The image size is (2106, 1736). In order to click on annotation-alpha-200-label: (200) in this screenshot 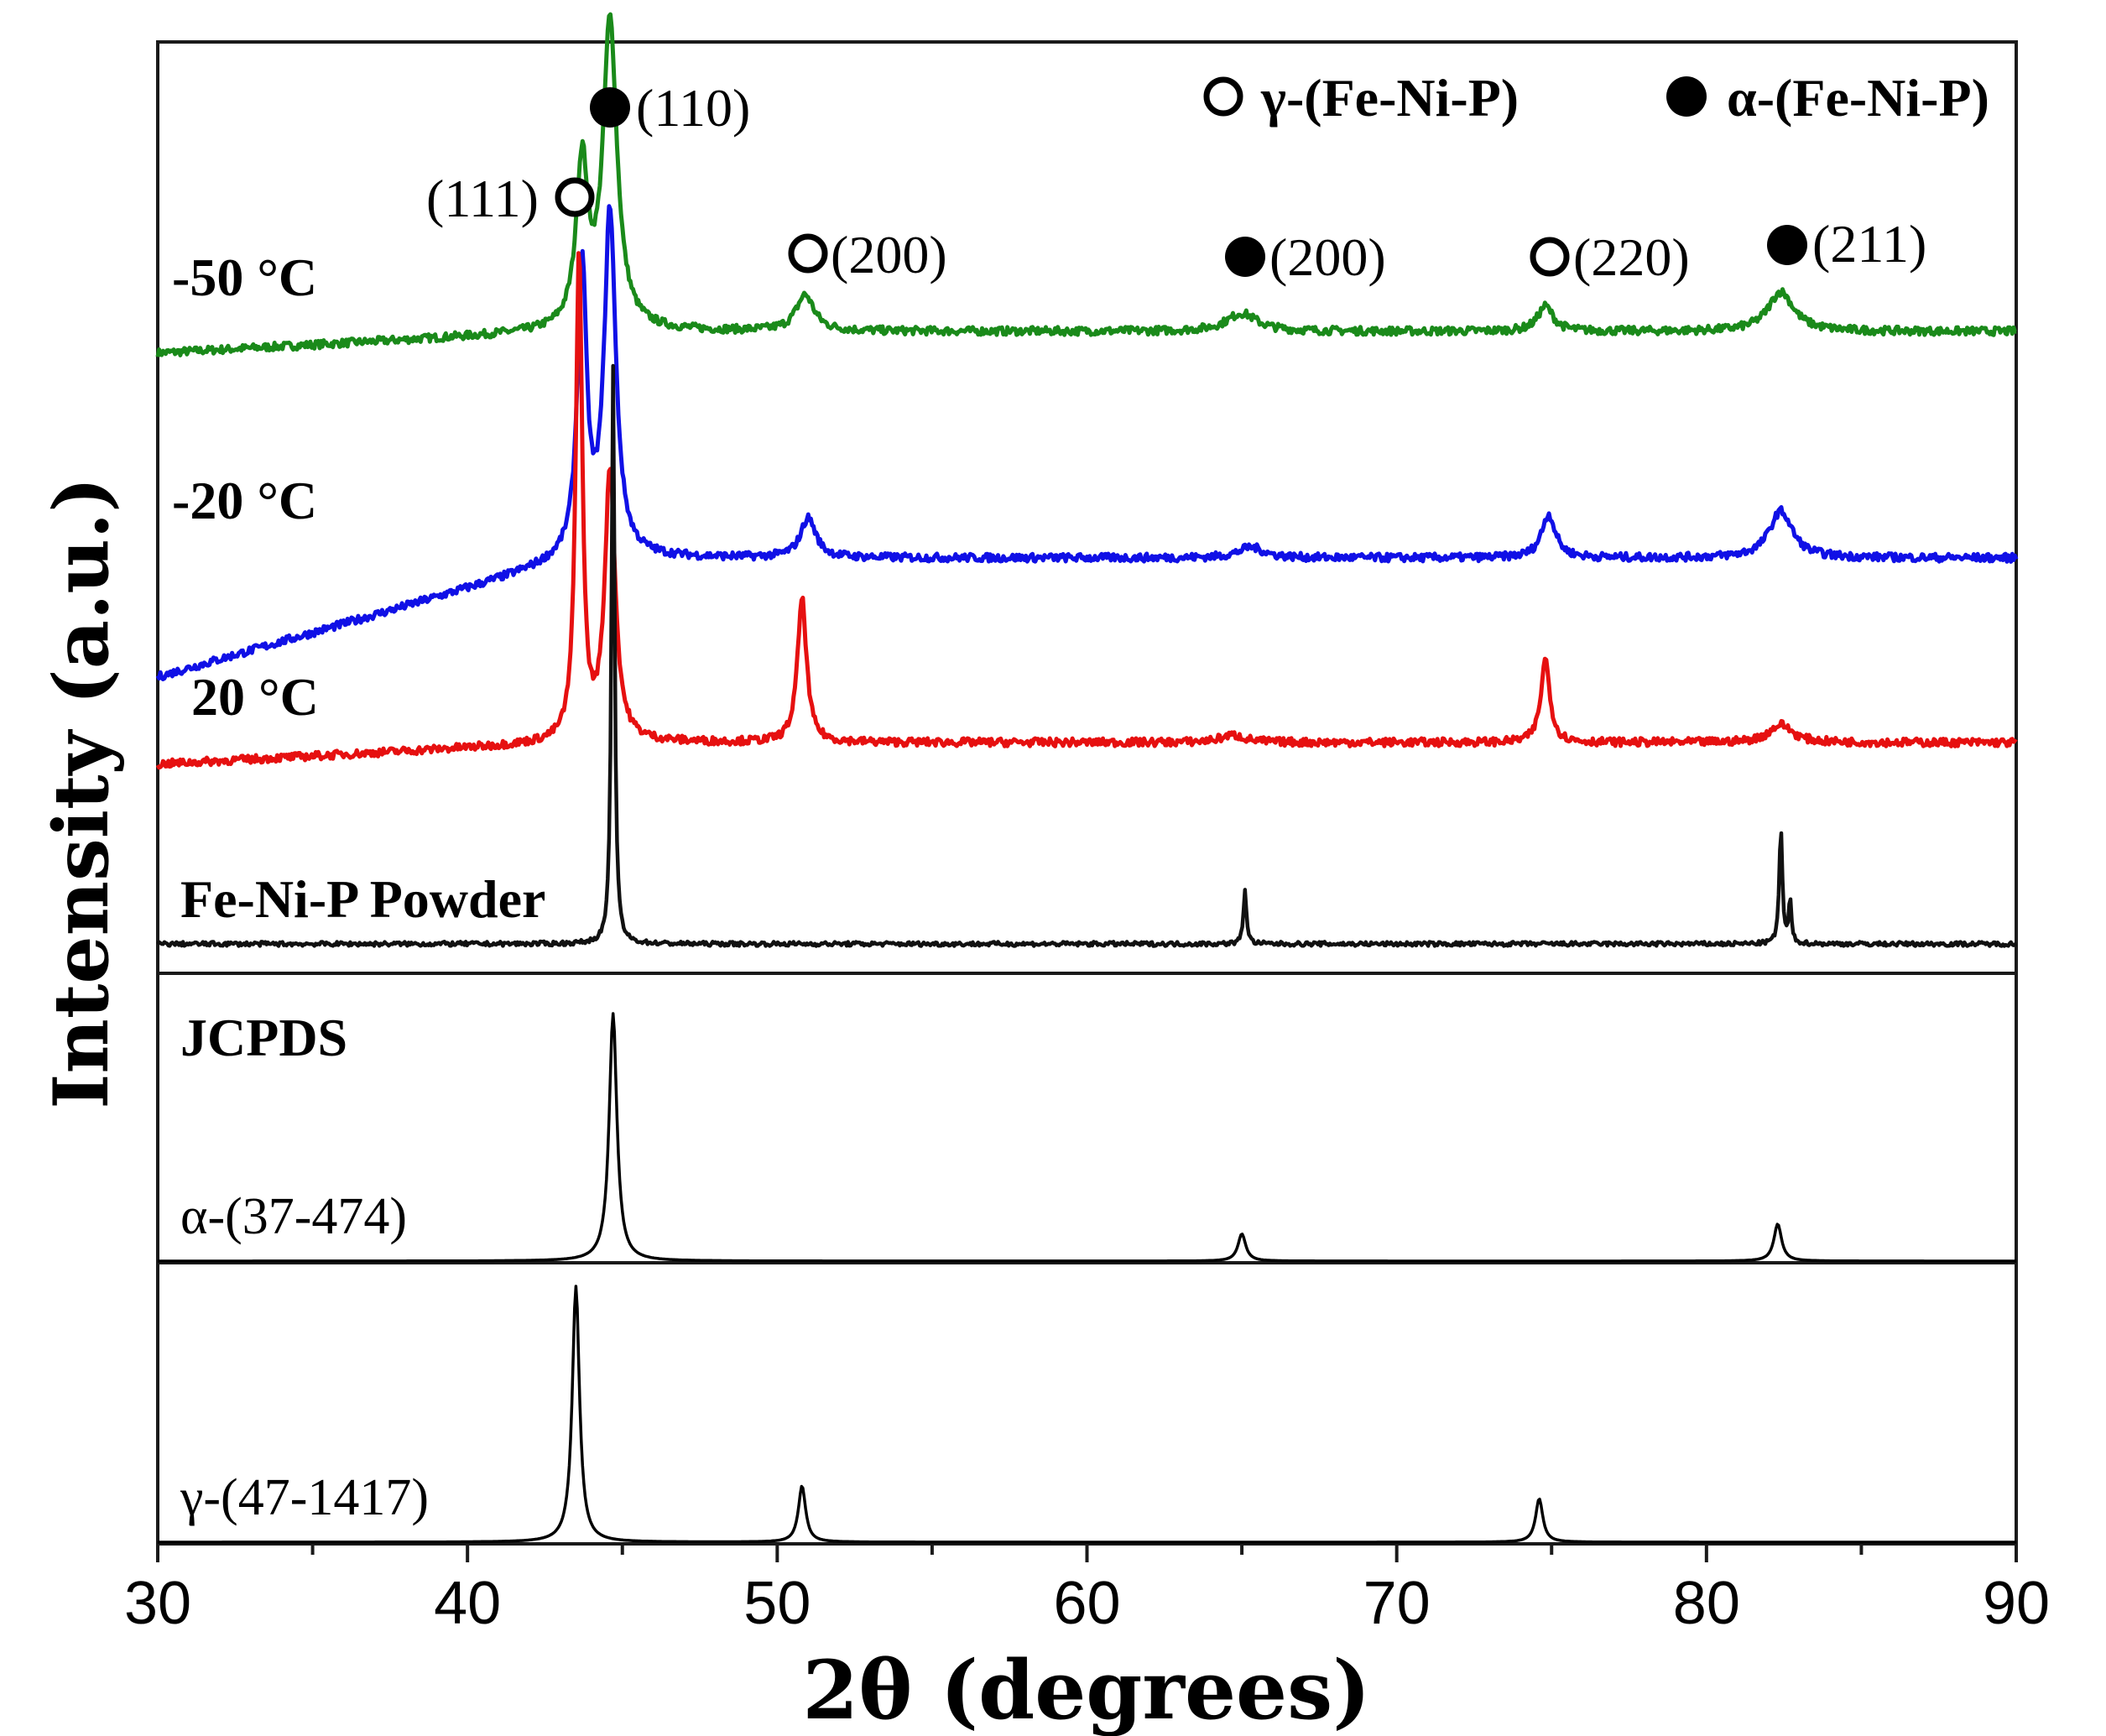, I will do `click(1328, 257)`.